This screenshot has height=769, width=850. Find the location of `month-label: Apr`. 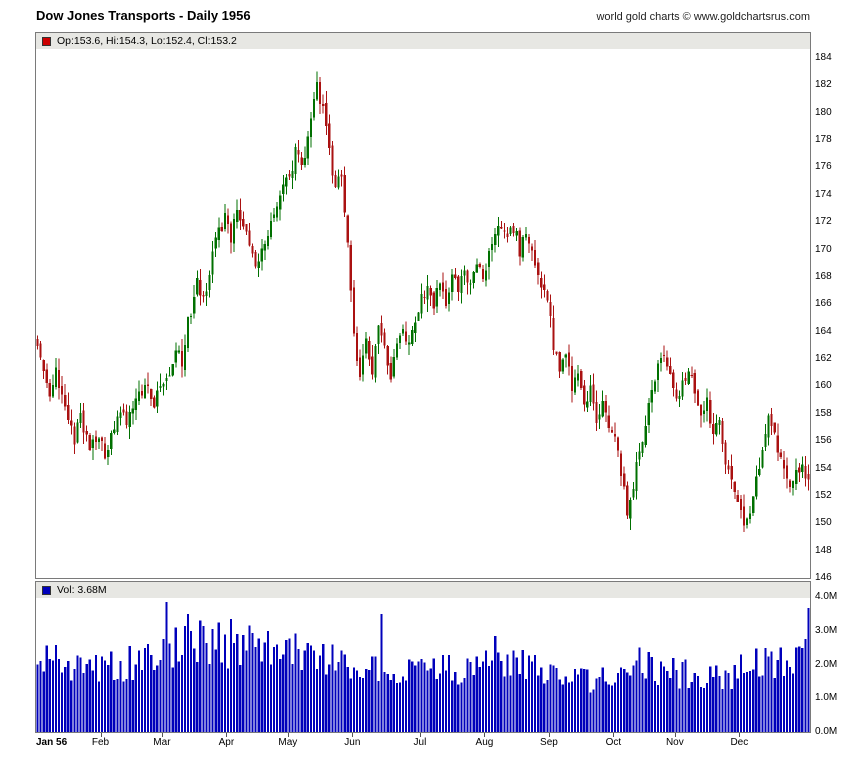

month-label: Apr is located at coordinates (226, 742).